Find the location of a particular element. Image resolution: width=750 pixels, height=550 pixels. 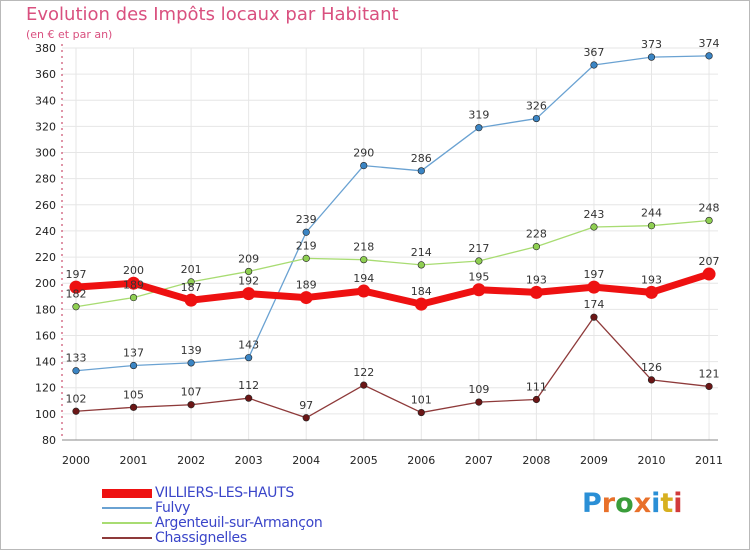

x-tick-label: 2002 is located at coordinates (191, 460).